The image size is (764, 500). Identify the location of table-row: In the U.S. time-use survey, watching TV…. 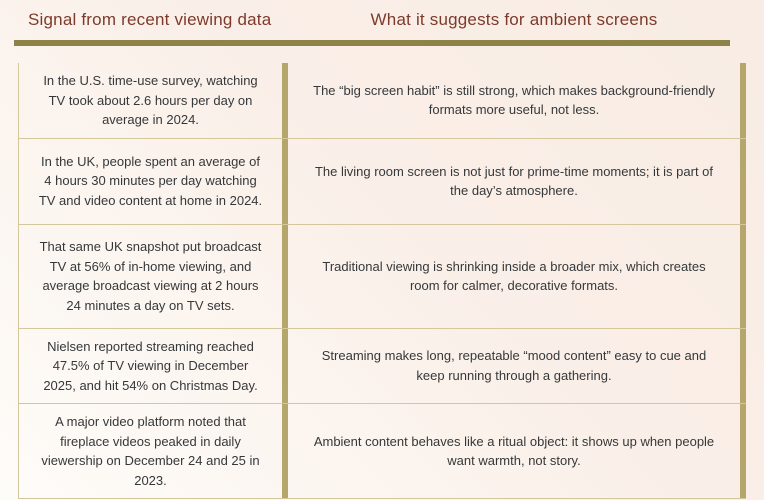
(382, 100).